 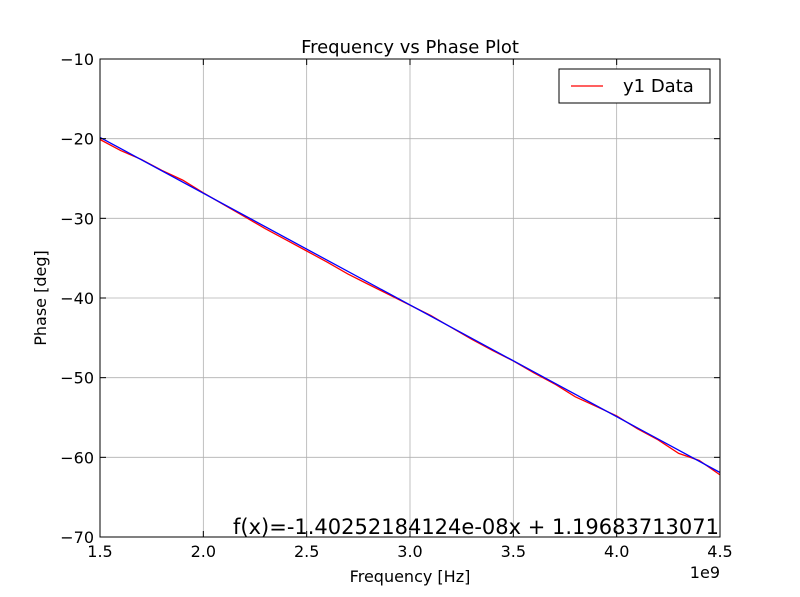 I want to click on y-tick-label: −20, so click(x=77, y=139).